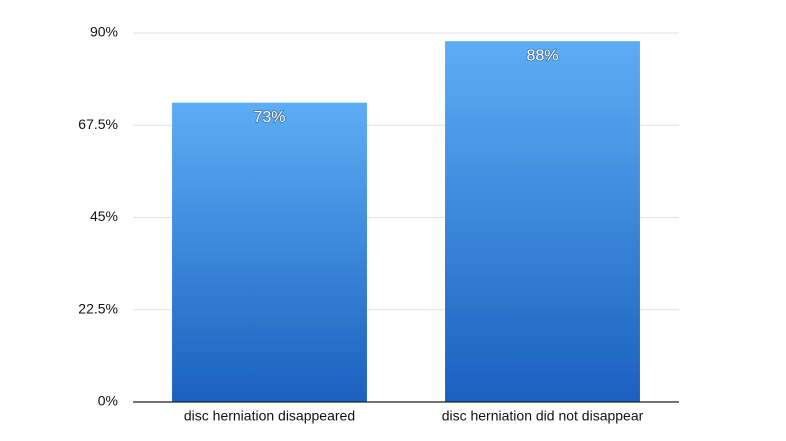  Describe the element at coordinates (543, 416) in the screenshot. I see `x-tick-label: disc herniation did not disappear` at that location.